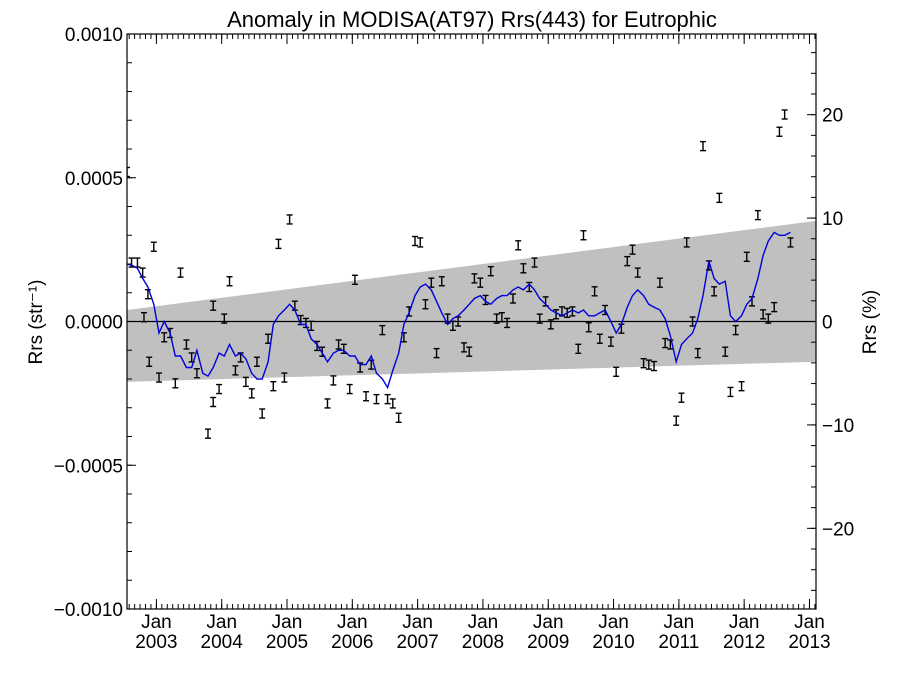  What do you see at coordinates (678, 642) in the screenshot?
I see `x-tick-label-year: 2011` at bounding box center [678, 642].